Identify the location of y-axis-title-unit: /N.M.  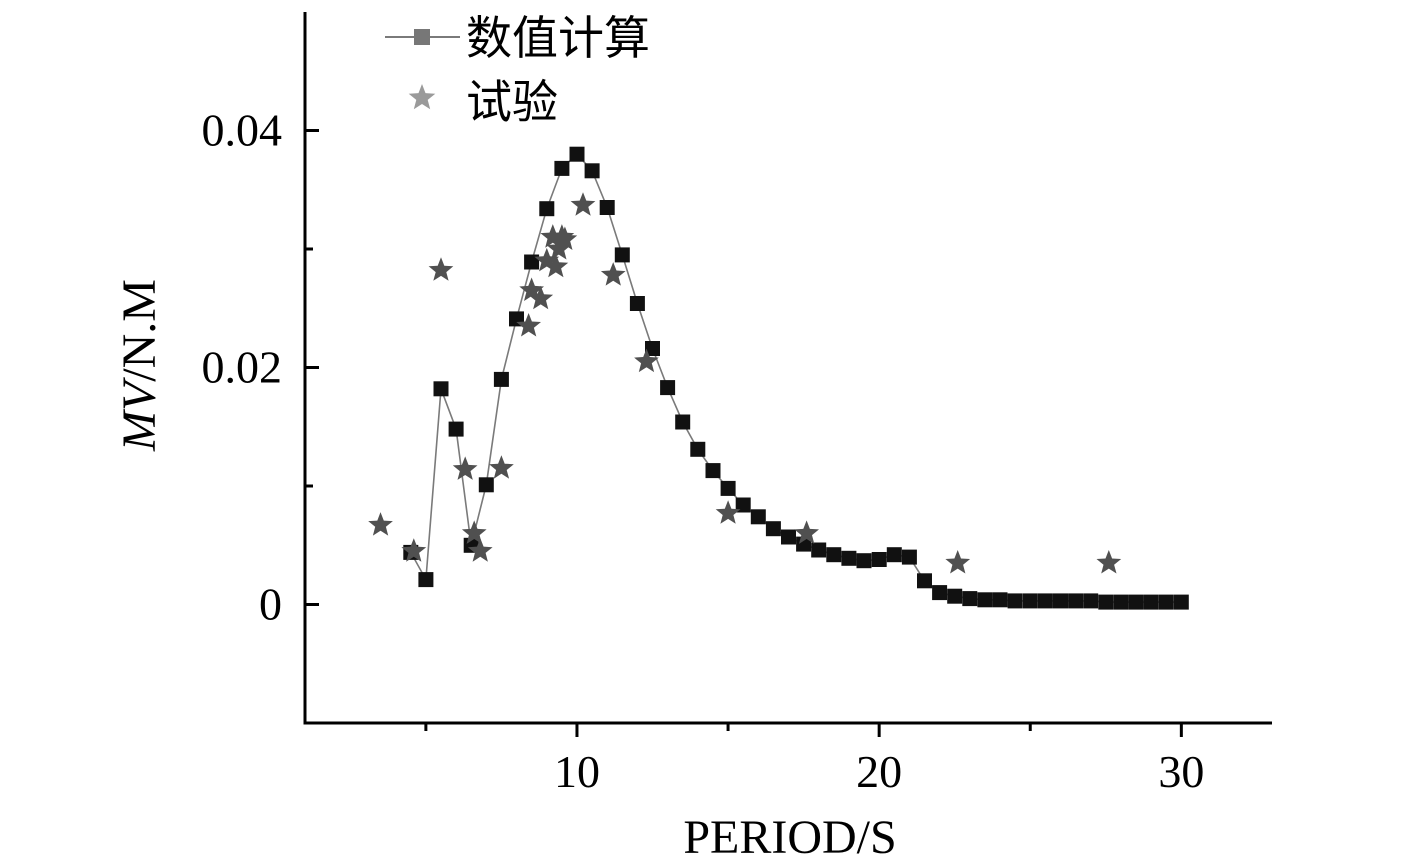
(139, 330).